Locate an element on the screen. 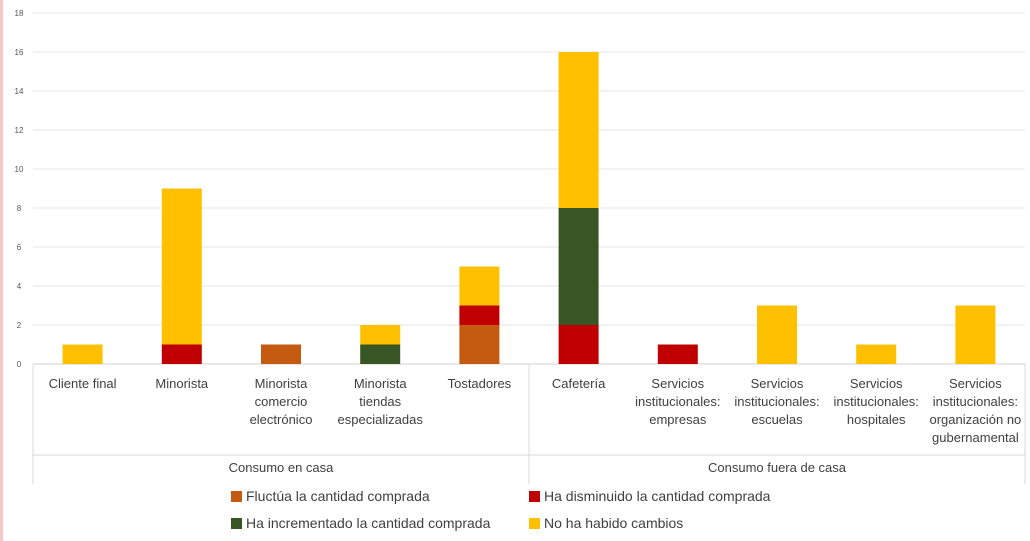 Image resolution: width=1030 pixels, height=541 pixels. y-tick-label: 2 is located at coordinates (19, 325).